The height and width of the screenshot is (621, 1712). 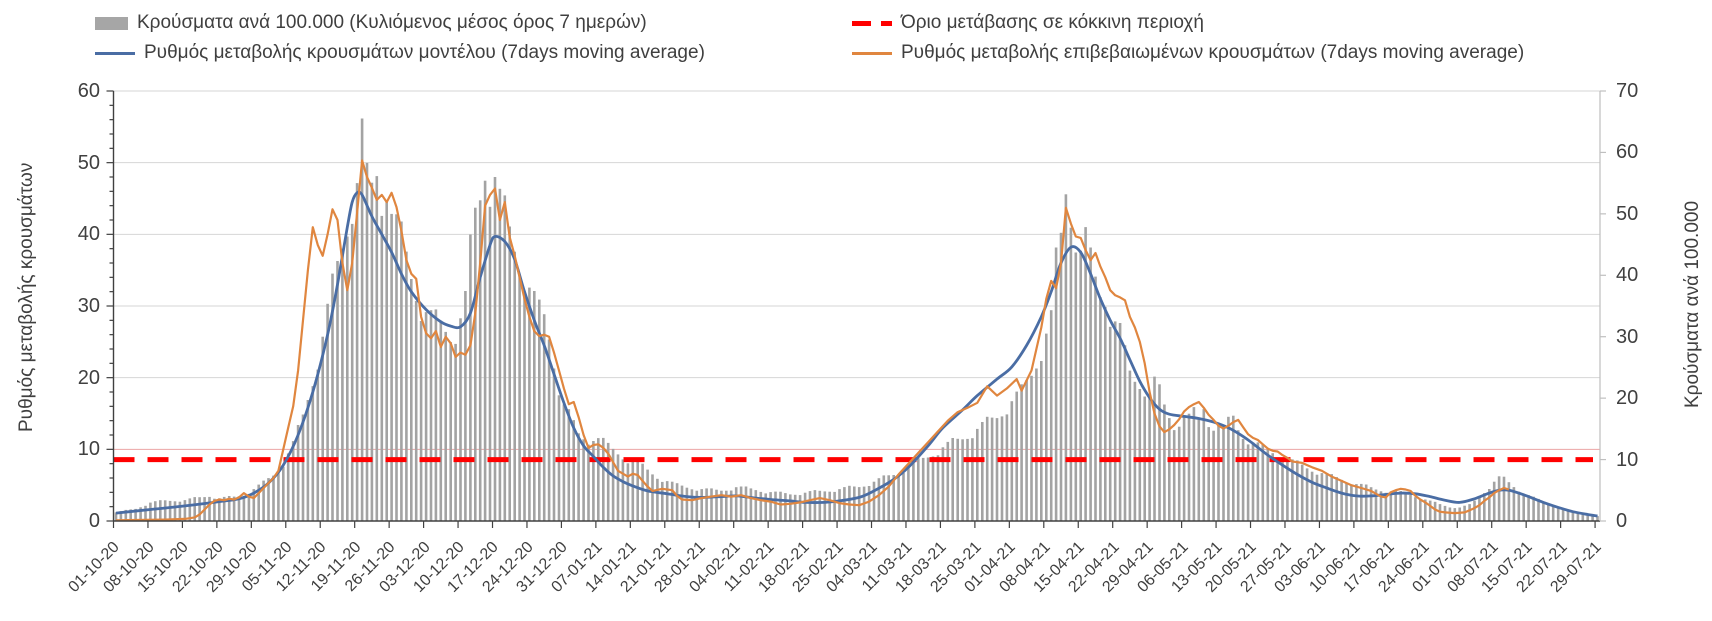 What do you see at coordinates (1692, 304) in the screenshot?
I see `right-axis-title: Κρούσματα ανά 100.000` at bounding box center [1692, 304].